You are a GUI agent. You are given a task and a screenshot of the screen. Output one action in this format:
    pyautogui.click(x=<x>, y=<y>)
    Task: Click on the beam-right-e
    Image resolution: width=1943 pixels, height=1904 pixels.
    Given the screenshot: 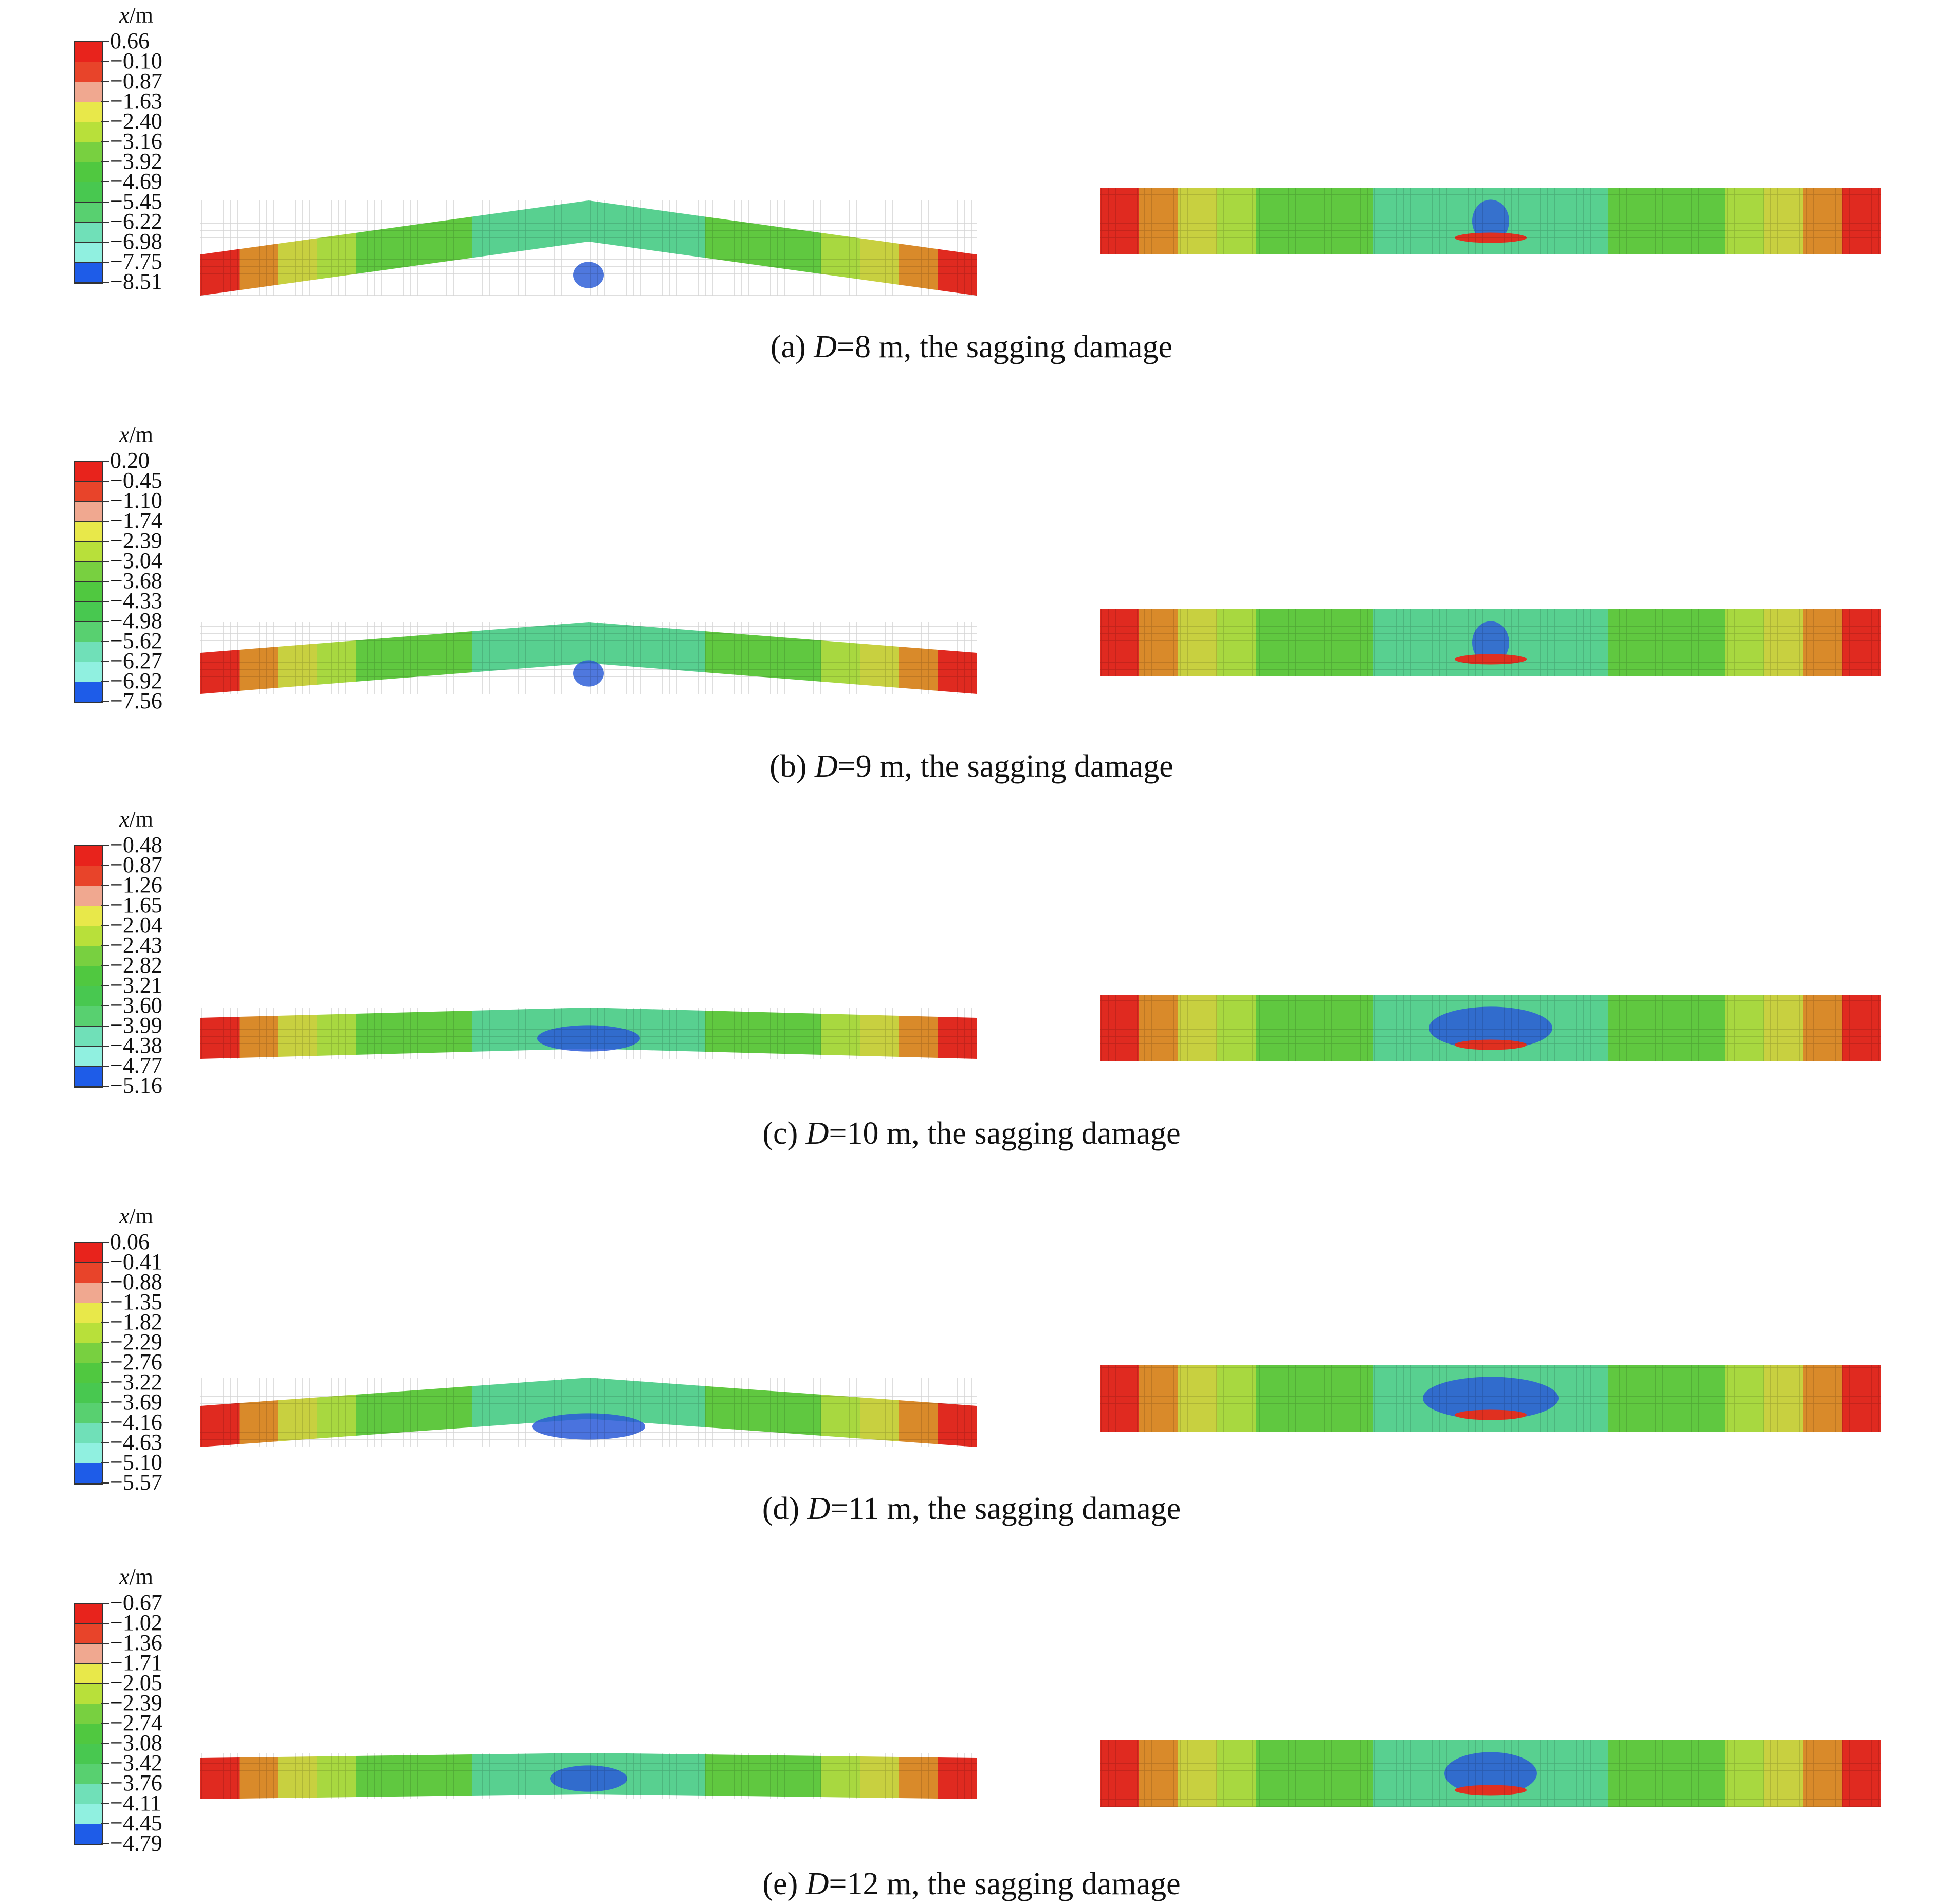 What is the action you would take?
    pyautogui.click(x=1491, y=1773)
    